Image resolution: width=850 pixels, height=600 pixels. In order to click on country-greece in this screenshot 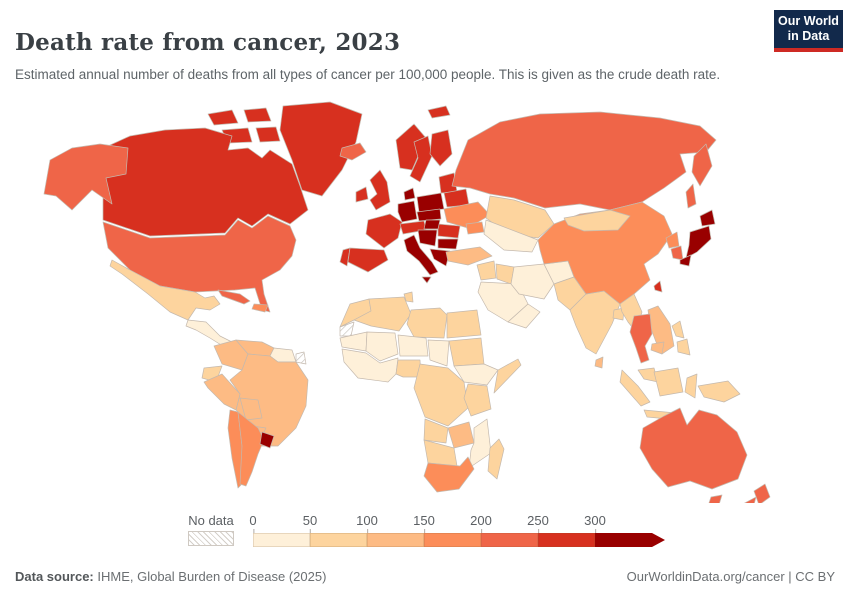, I will do `click(440, 257)`.